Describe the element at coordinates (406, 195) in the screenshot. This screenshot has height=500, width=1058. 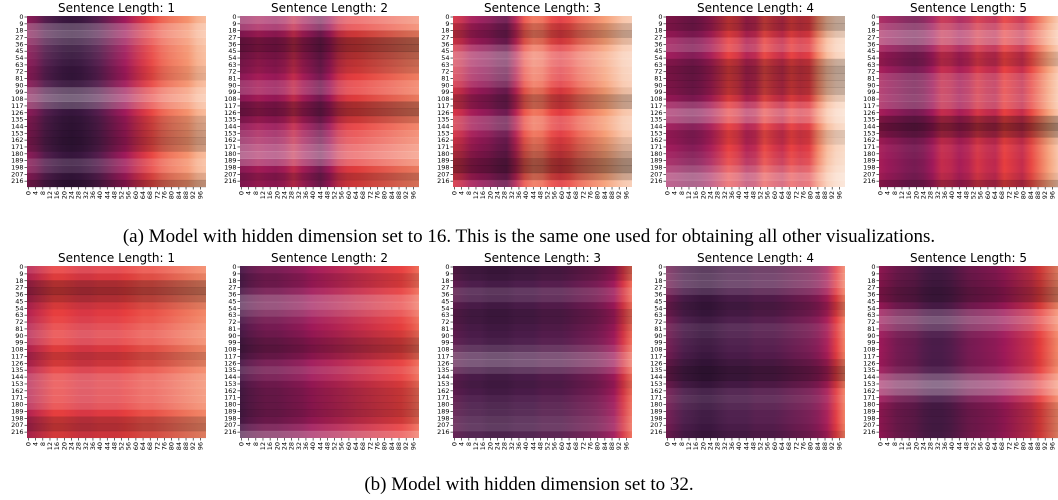
I see `x-tick-label: 92` at that location.